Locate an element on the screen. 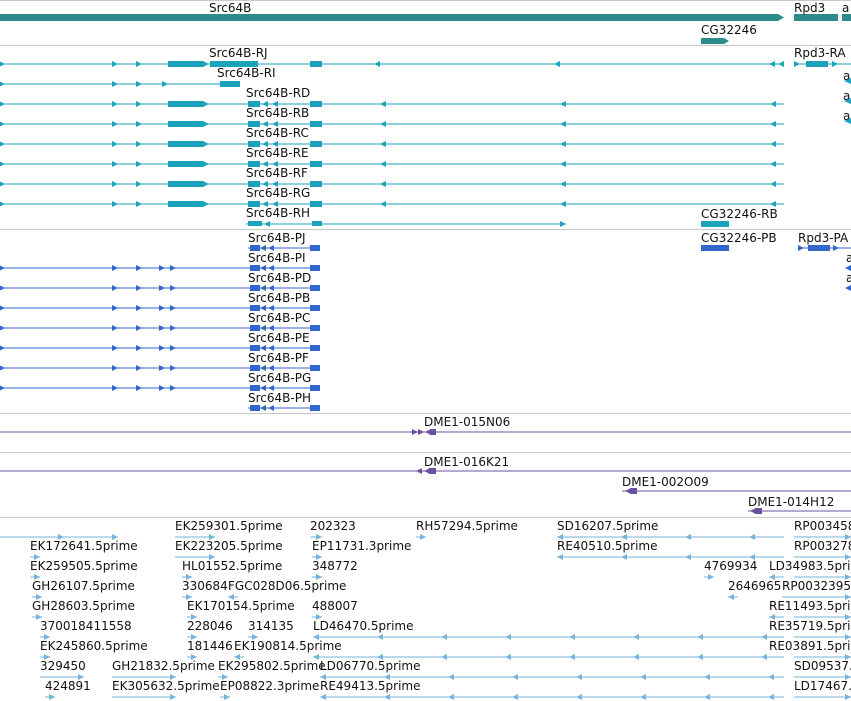 This screenshot has width=851, height=701. est-label-ek259301-5prime: EK259301.5prime is located at coordinates (229, 526).